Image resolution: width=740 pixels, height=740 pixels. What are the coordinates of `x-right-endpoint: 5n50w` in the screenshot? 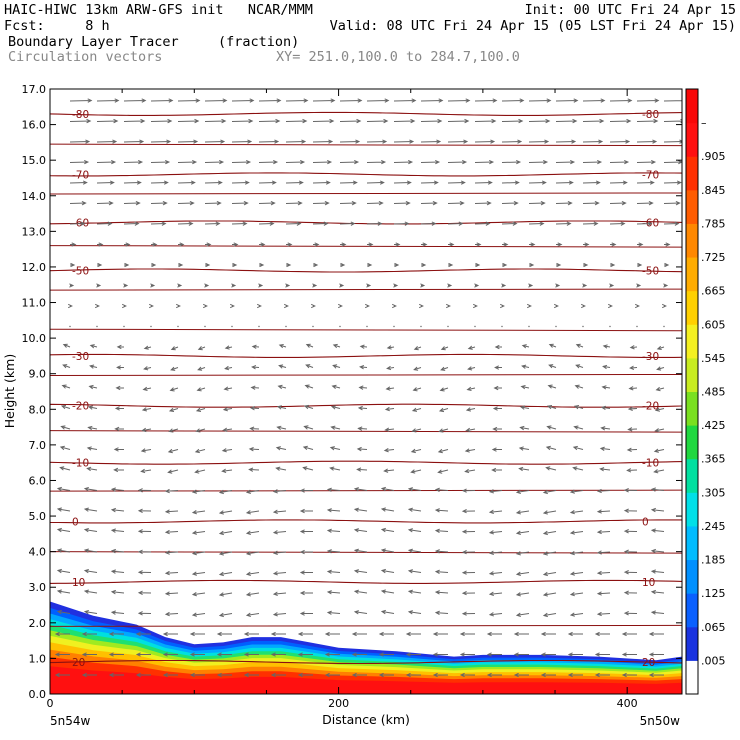 It's located at (660, 721).